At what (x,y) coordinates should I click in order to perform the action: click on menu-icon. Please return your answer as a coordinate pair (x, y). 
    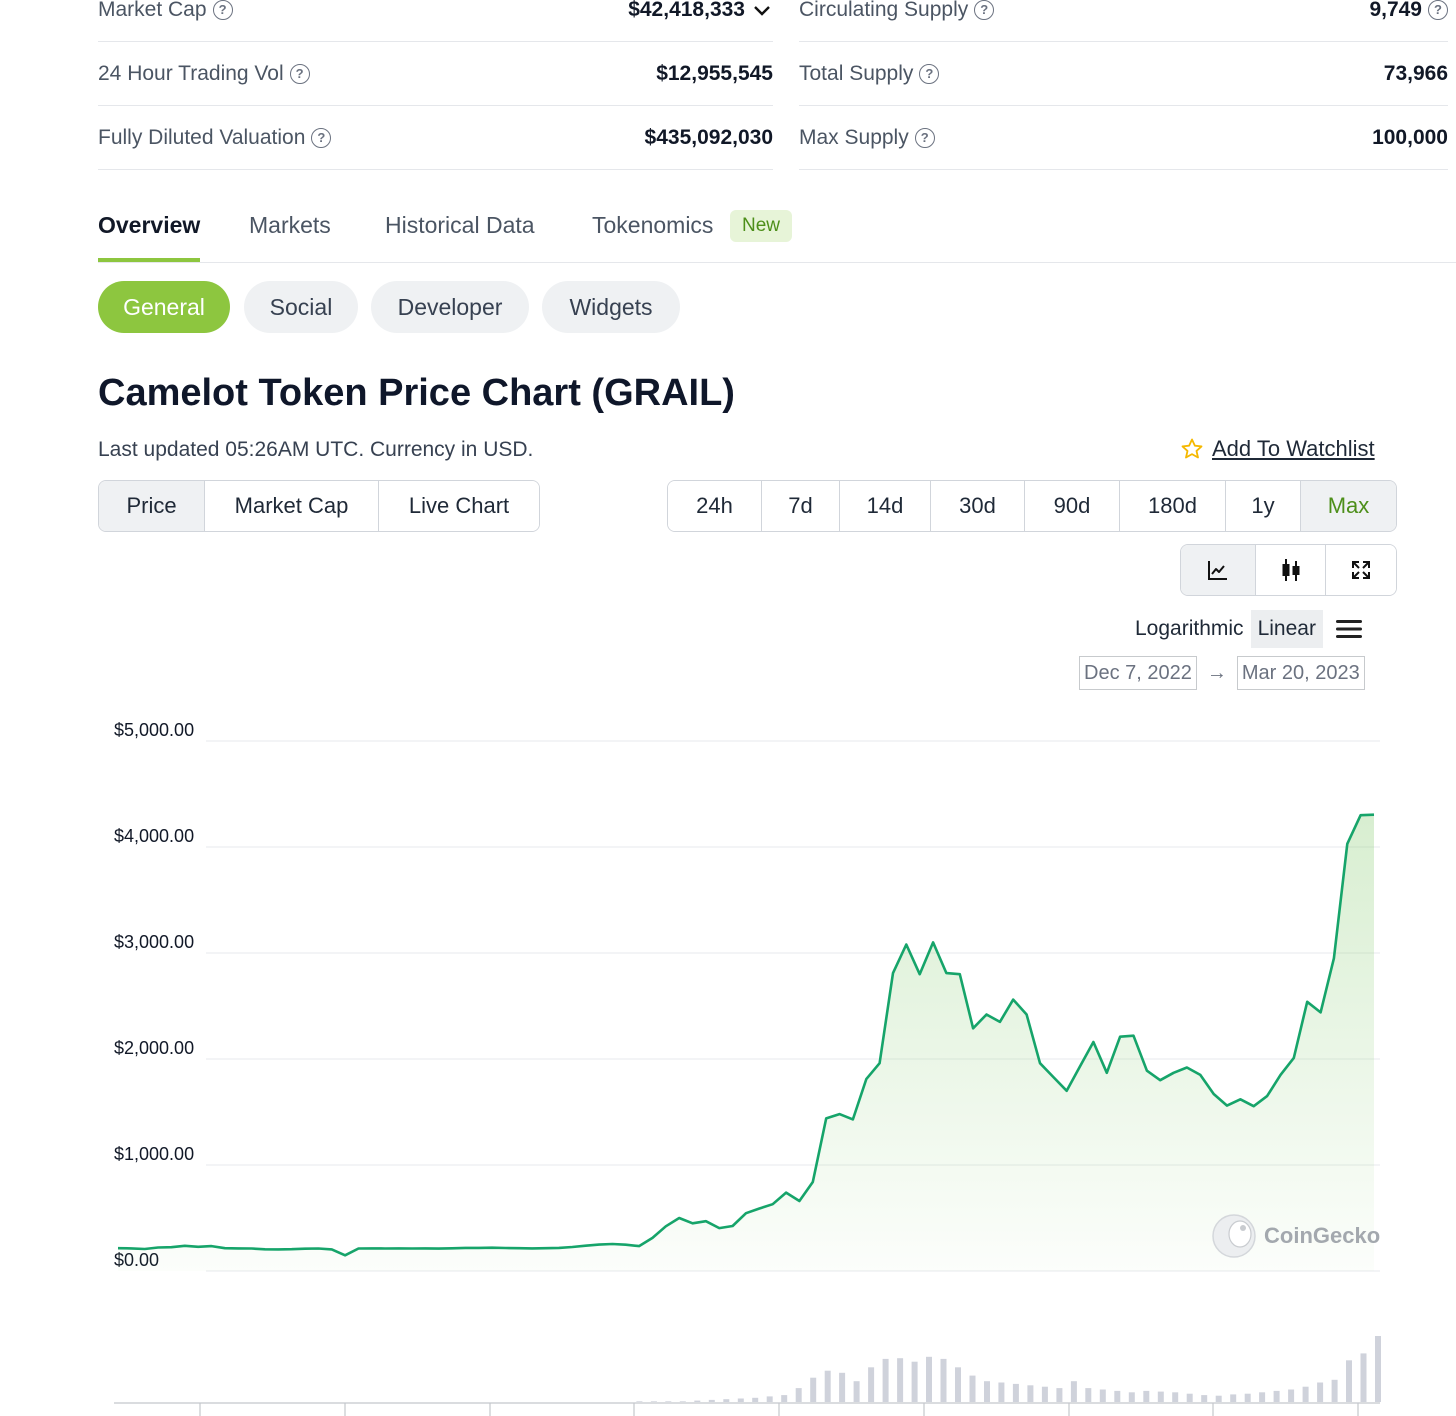
    Looking at the image, I should click on (1349, 629).